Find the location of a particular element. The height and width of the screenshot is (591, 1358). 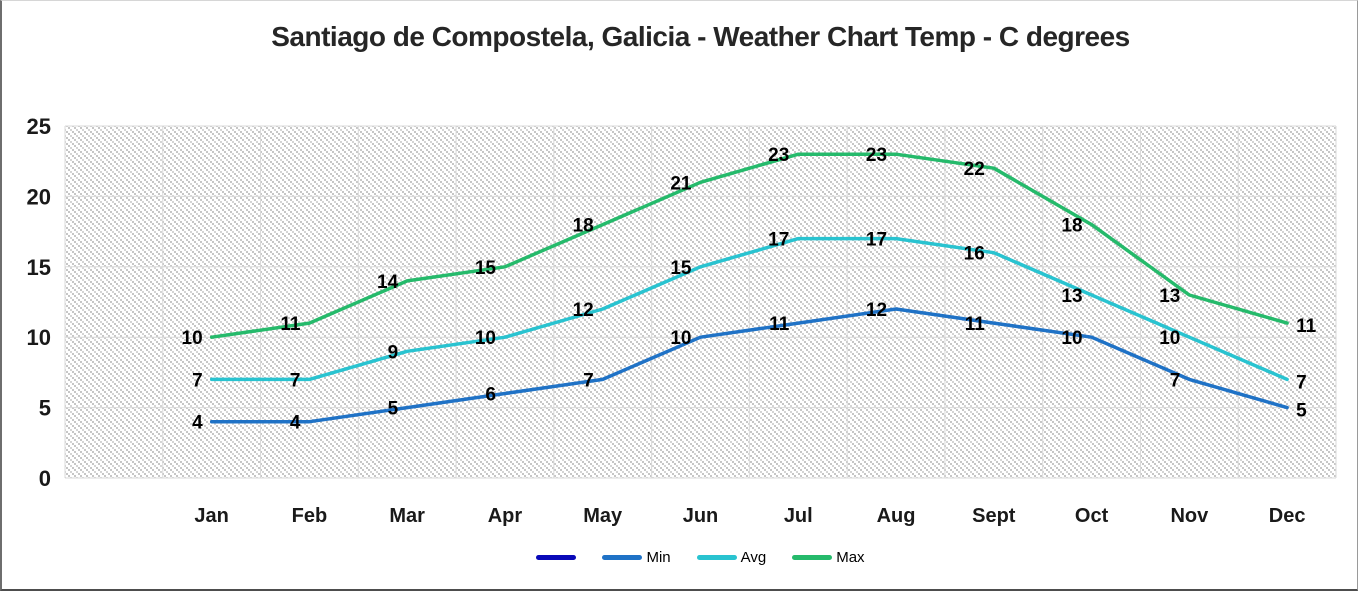

x-axis-month-label: Jul is located at coordinates (798, 516).